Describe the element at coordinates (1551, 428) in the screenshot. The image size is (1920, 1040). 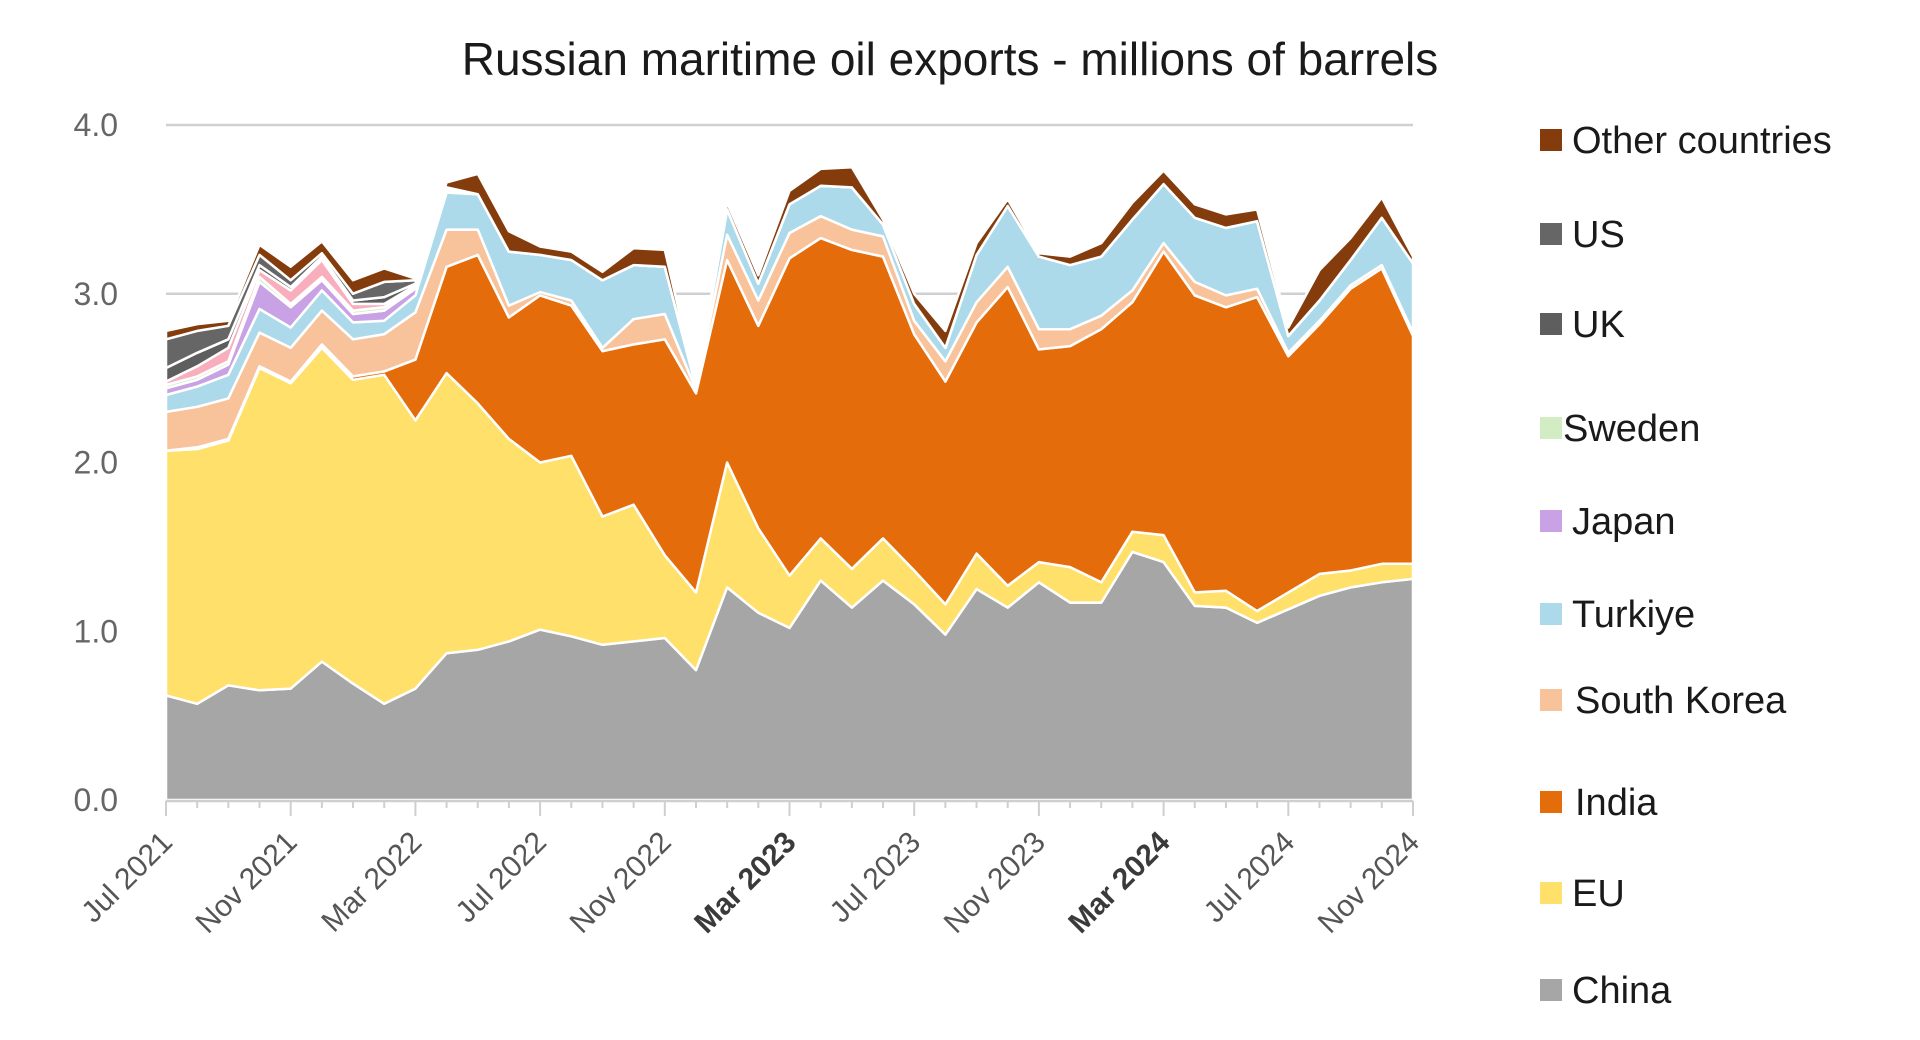
I see `legend-swatch-sweden` at that location.